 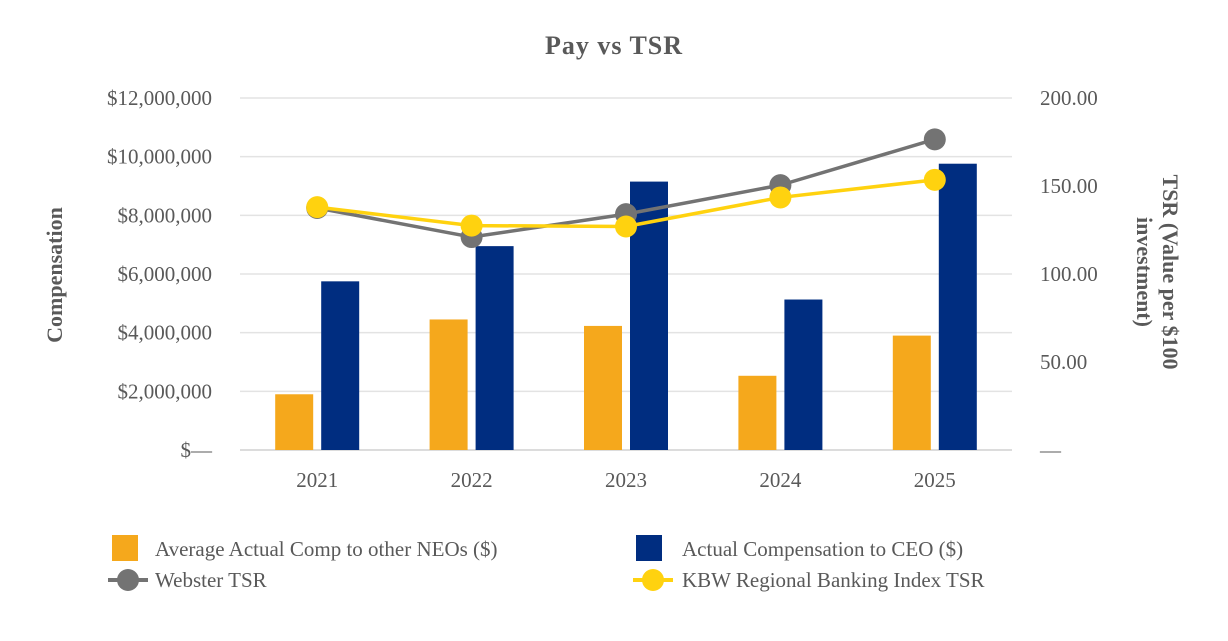 What do you see at coordinates (1063, 362) in the screenshot?
I see `right-tick-label: 50.00` at bounding box center [1063, 362].